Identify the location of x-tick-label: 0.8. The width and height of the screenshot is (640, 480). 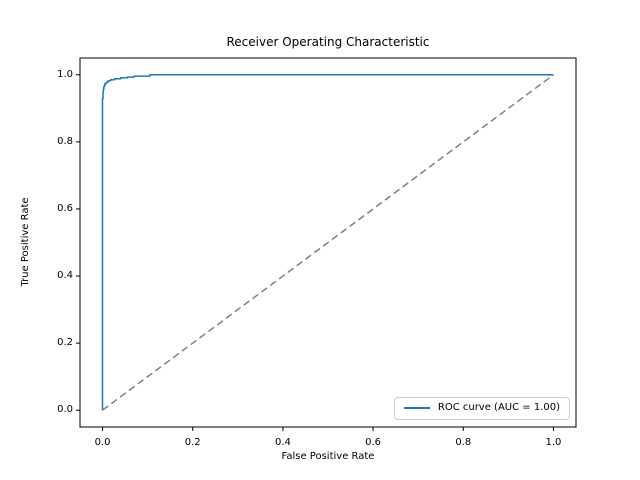
(463, 442).